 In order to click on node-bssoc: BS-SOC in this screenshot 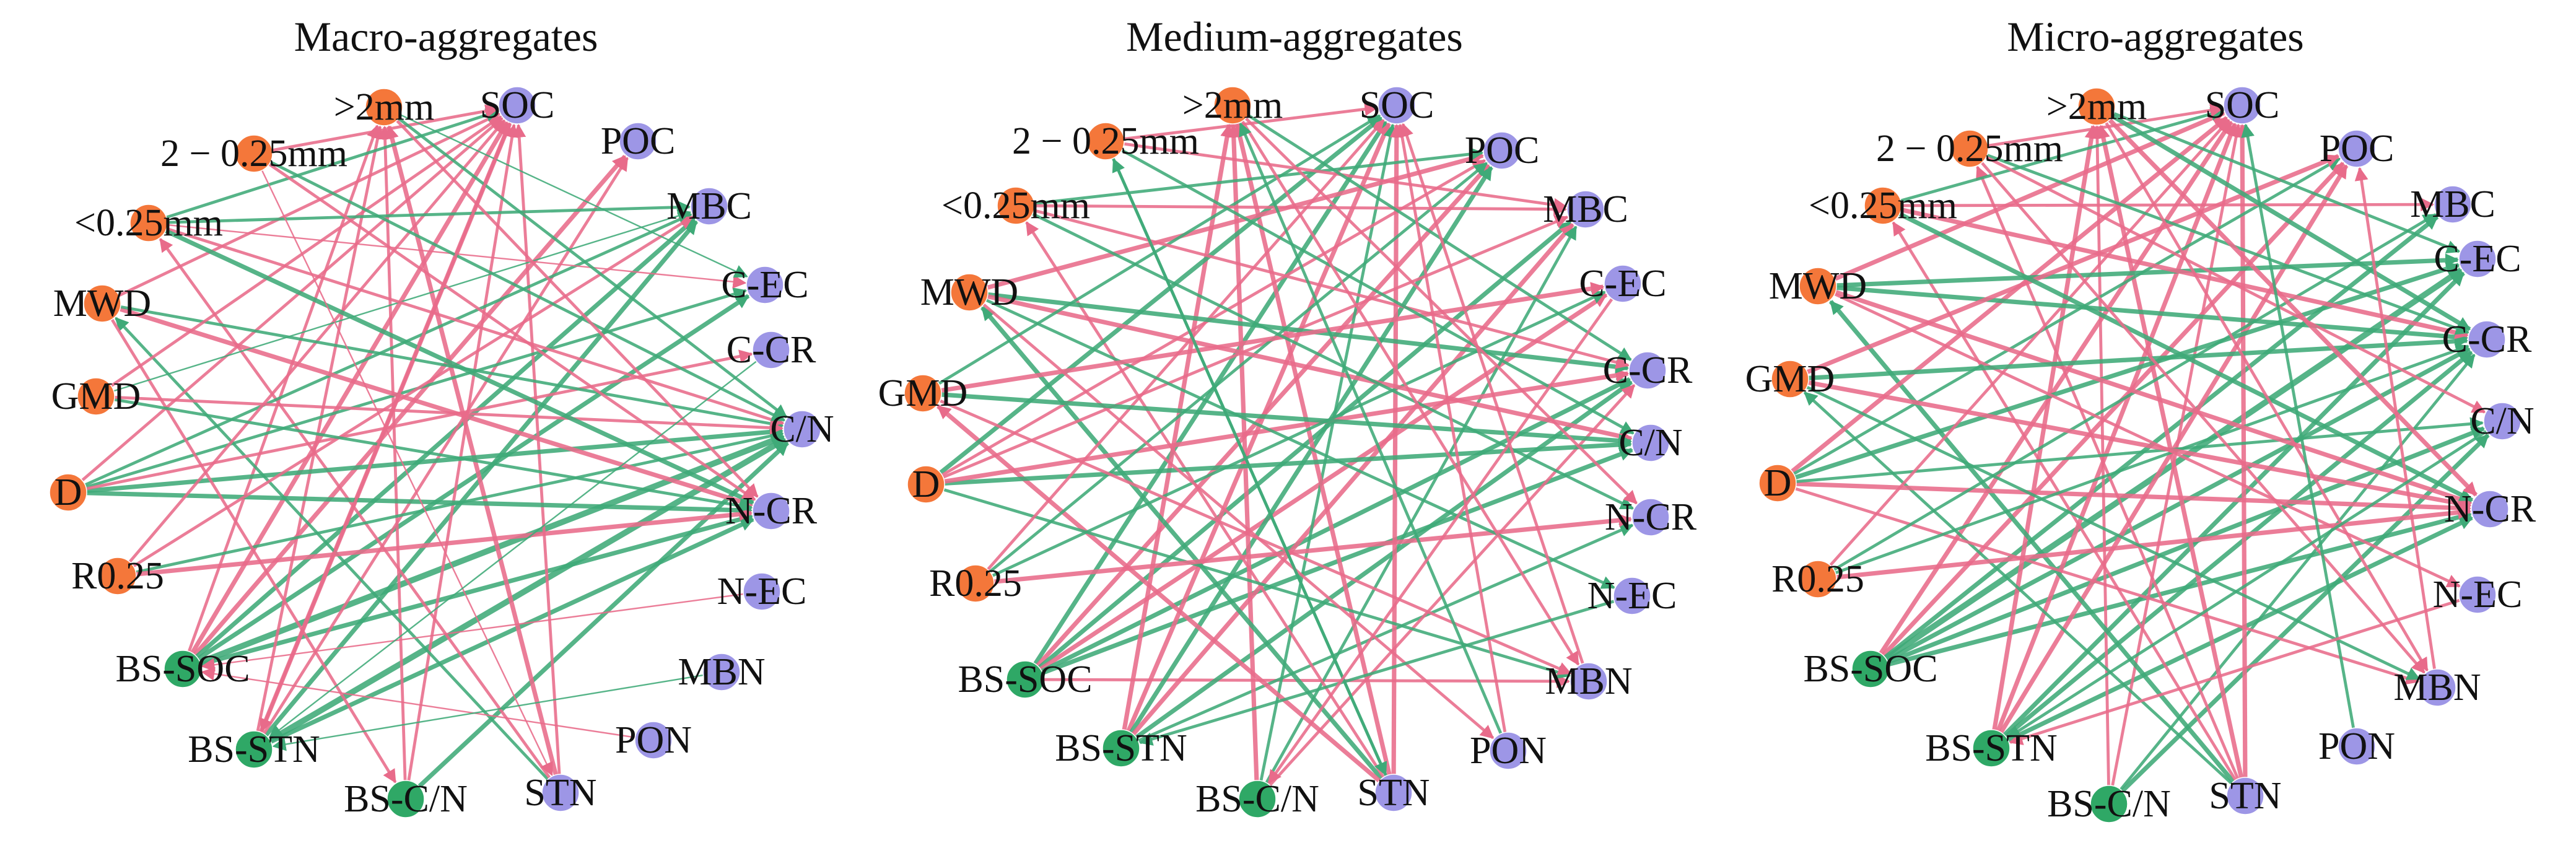, I will do `click(1025, 679)`.